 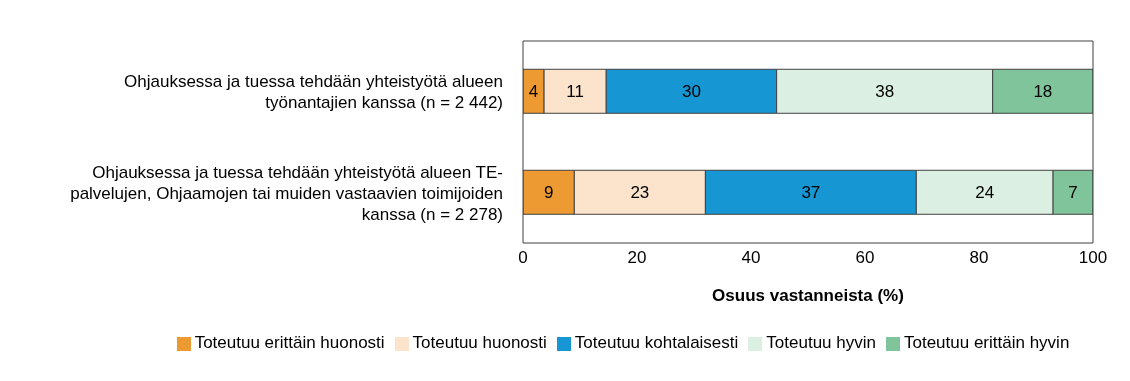 I want to click on data-label: 9, so click(x=548, y=192).